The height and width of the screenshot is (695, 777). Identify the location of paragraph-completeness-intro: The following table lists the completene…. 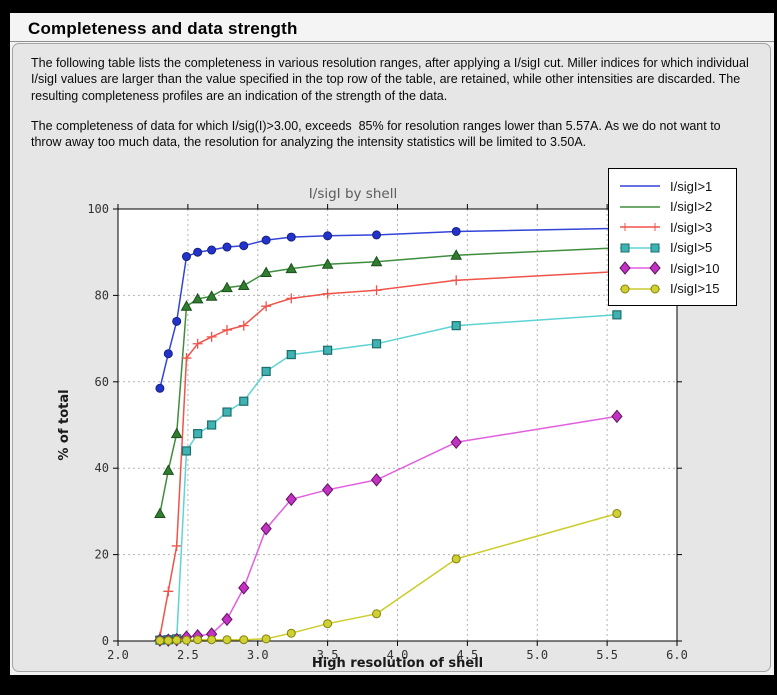
(392, 79).